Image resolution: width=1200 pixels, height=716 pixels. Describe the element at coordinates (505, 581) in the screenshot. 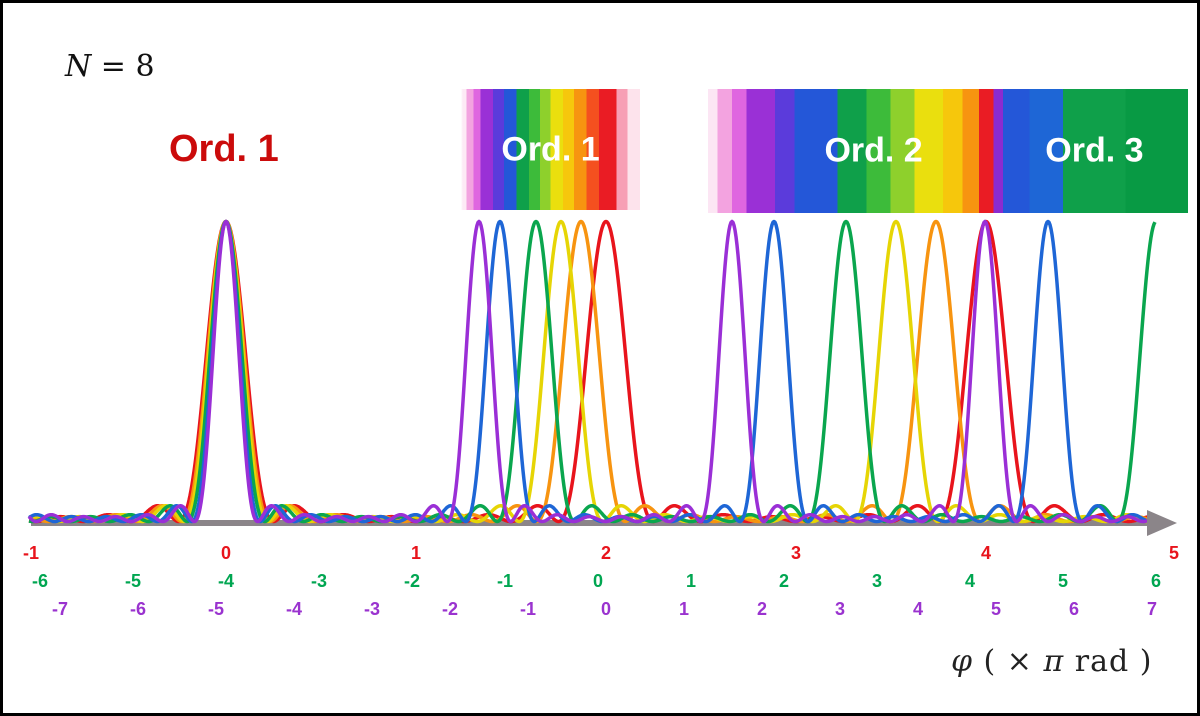

I see `green-scale-tick: -1` at that location.